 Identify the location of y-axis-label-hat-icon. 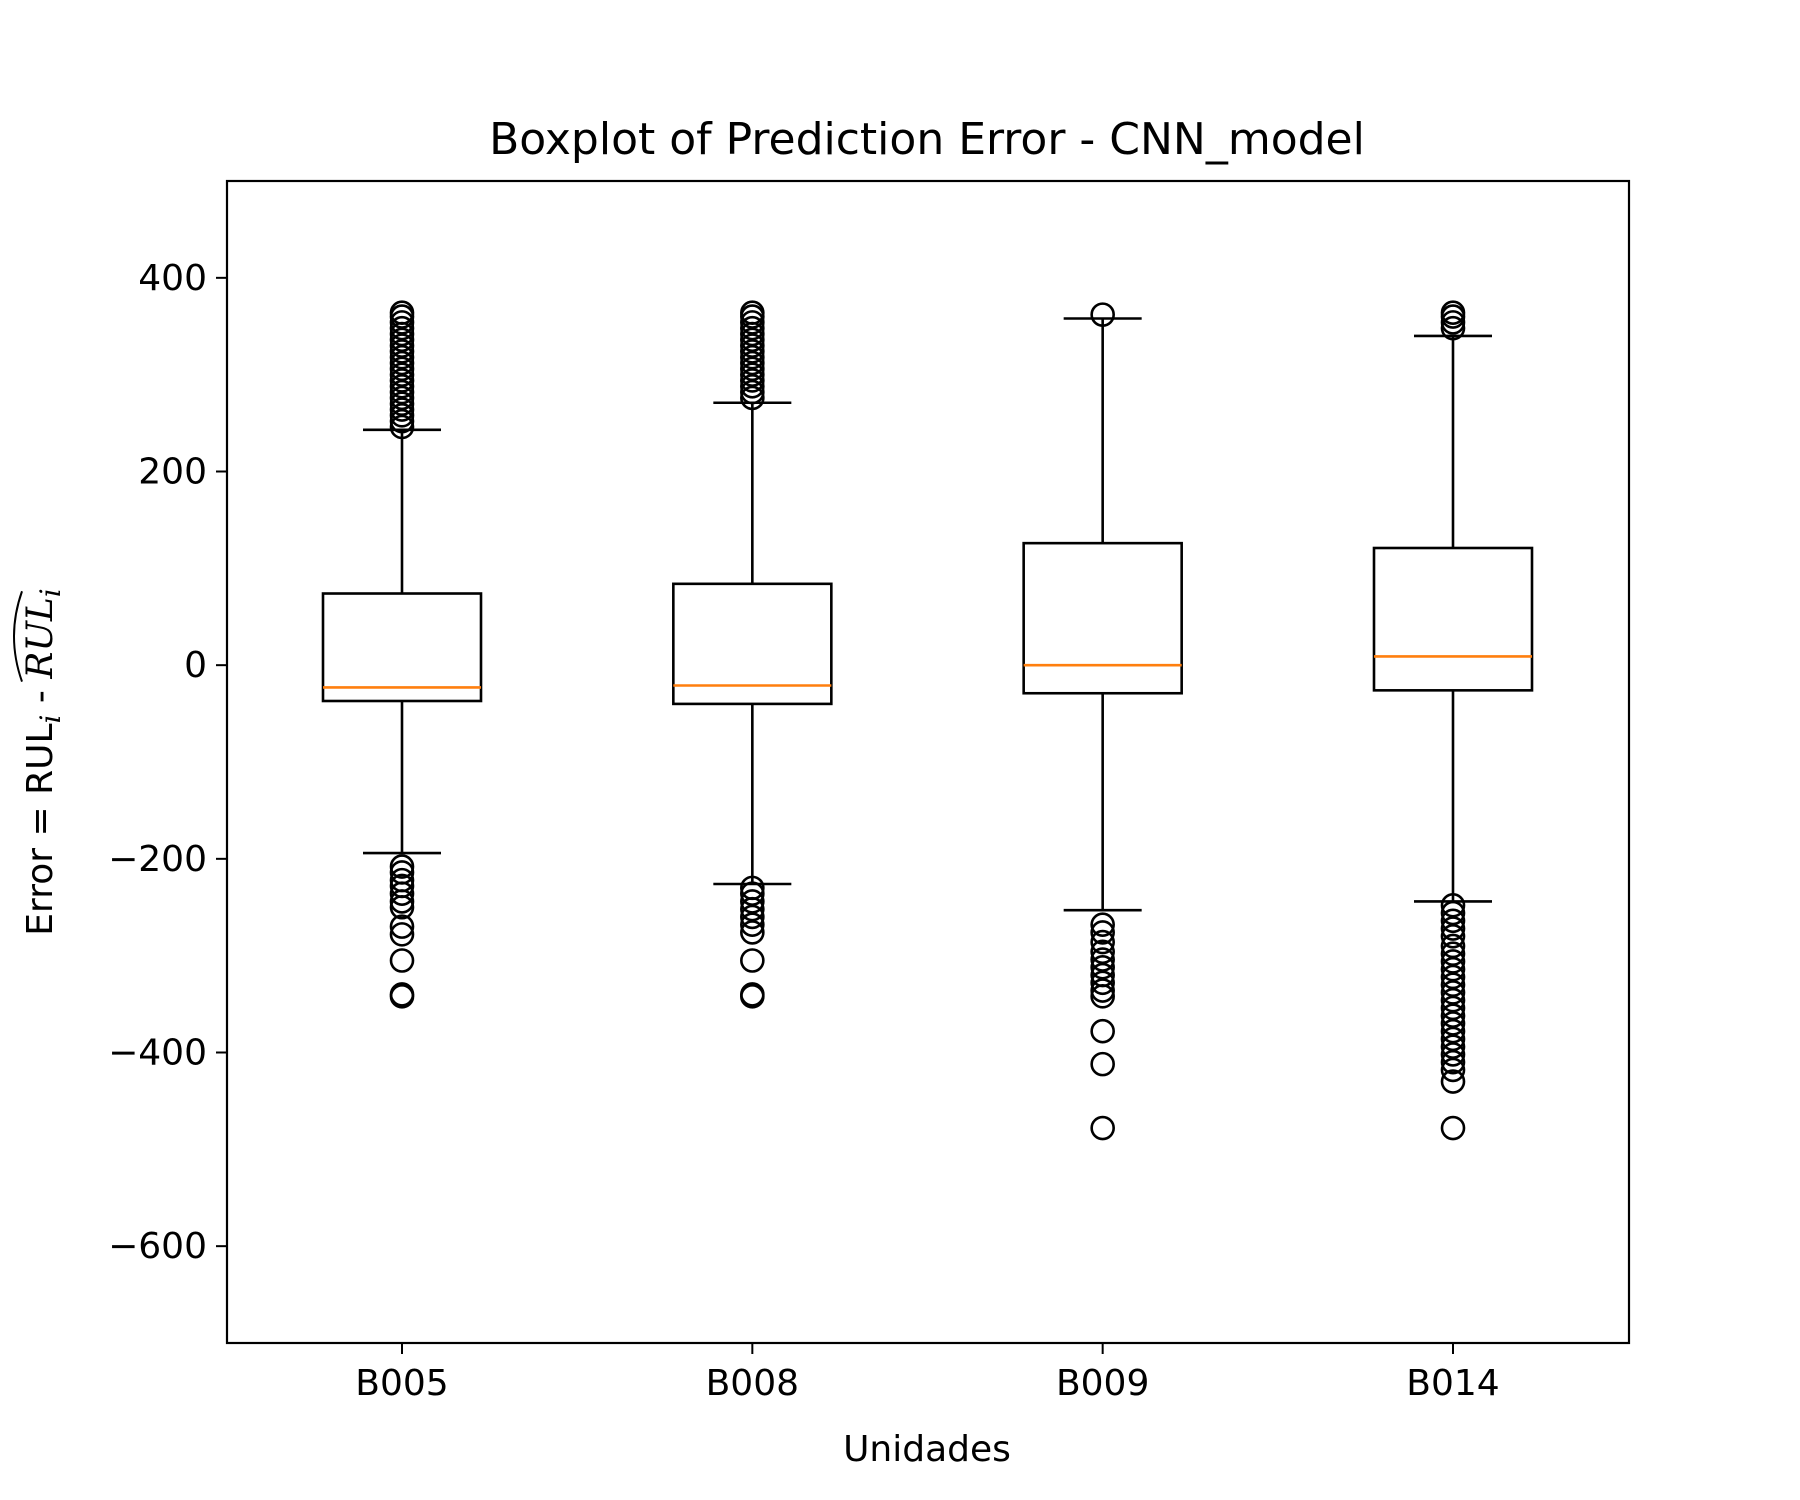
(18, 636).